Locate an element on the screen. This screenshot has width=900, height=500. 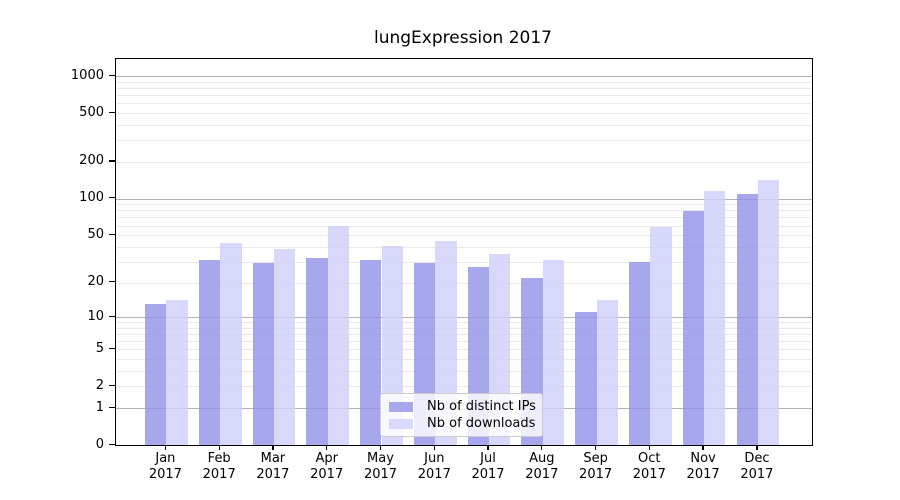
x-tick-label: Dec 2017 is located at coordinates (757, 467).